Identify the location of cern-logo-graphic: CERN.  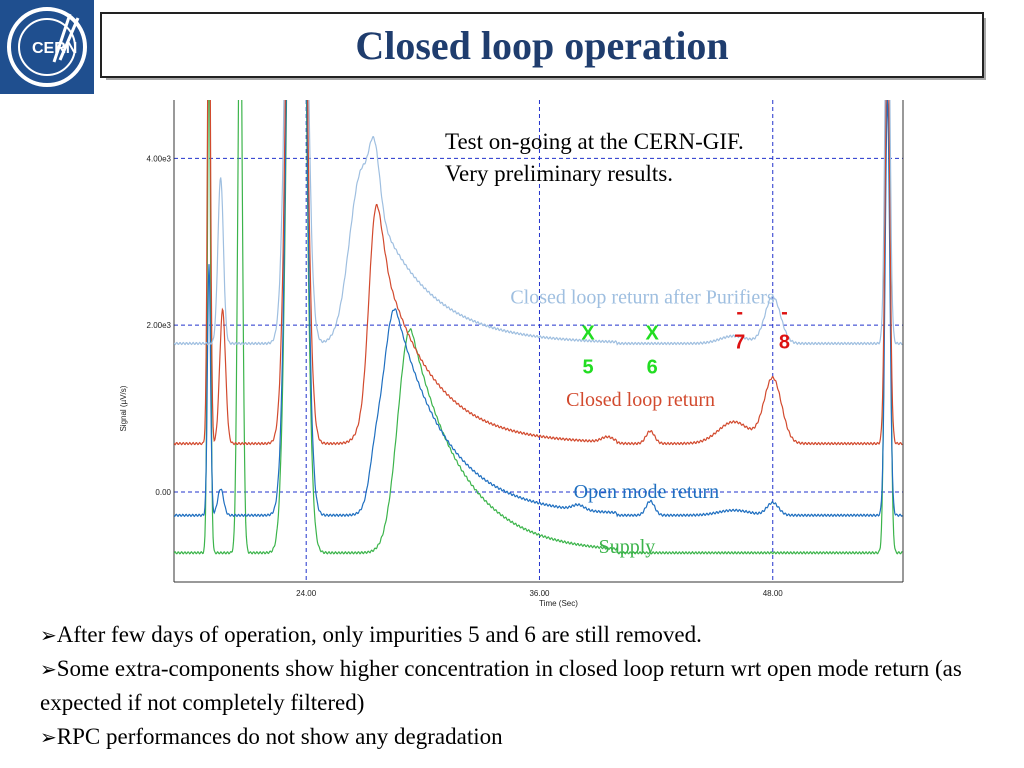
(47, 47).